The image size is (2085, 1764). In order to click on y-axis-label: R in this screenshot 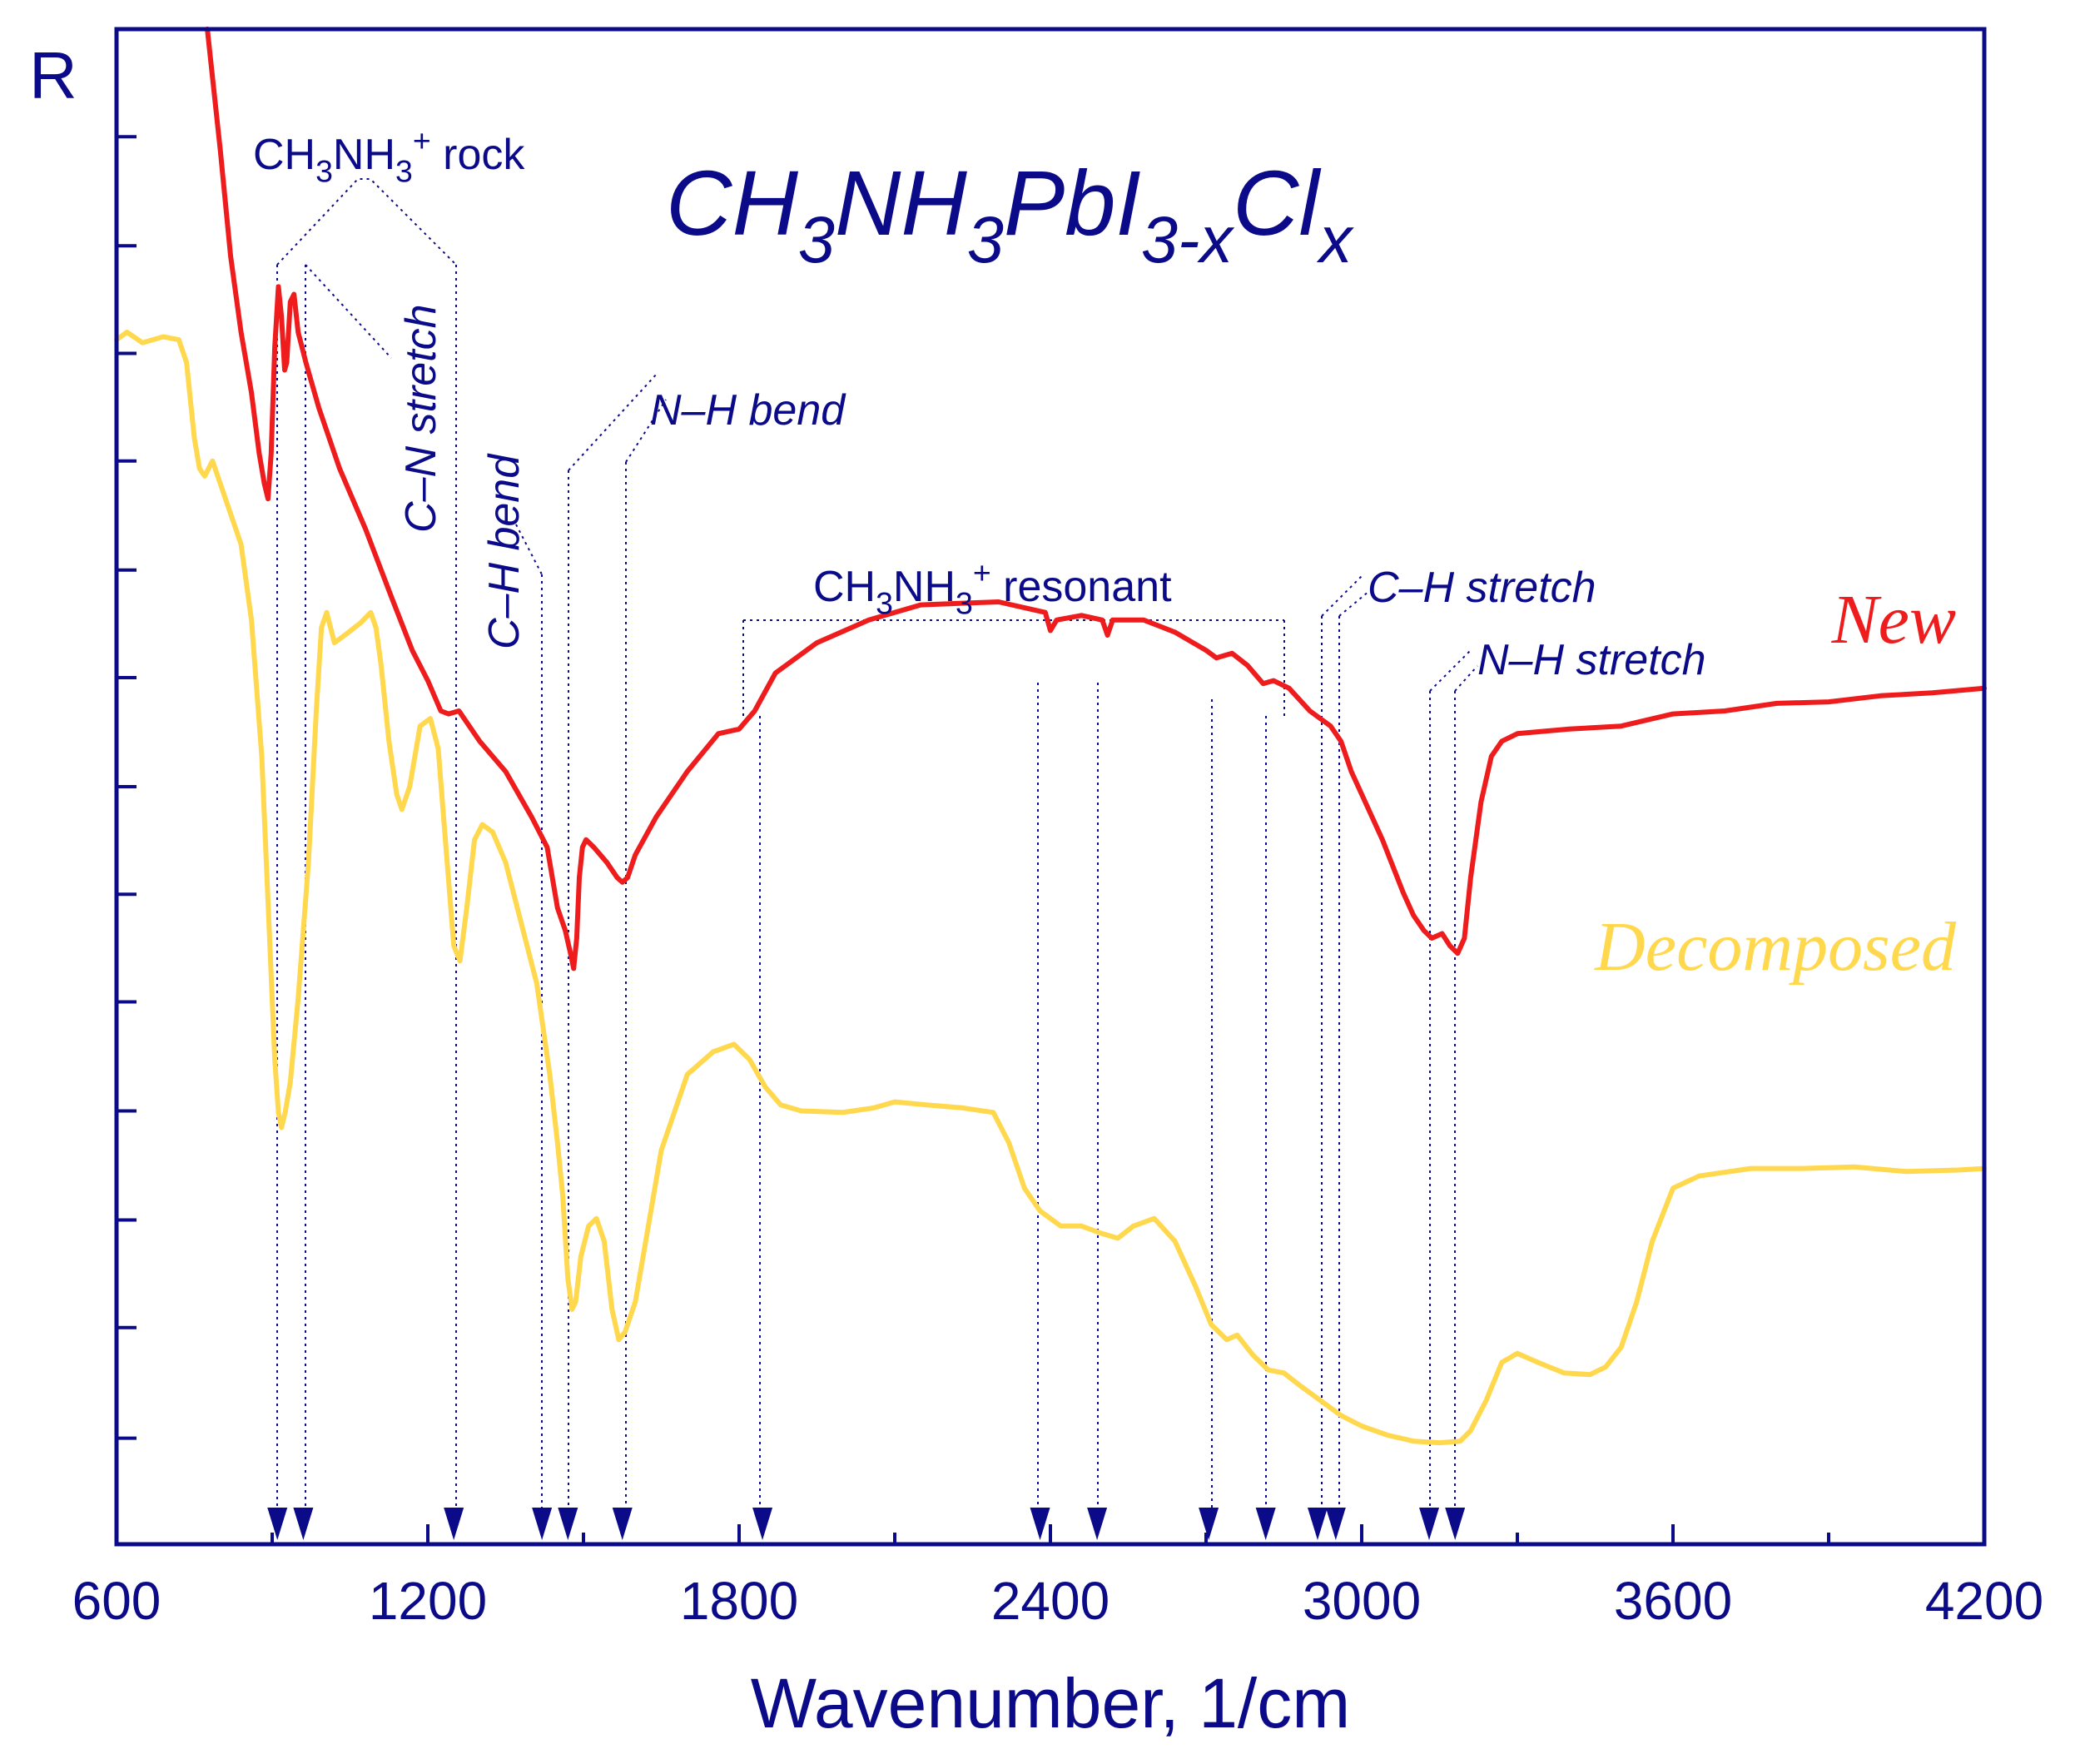, I will do `click(53, 75)`.